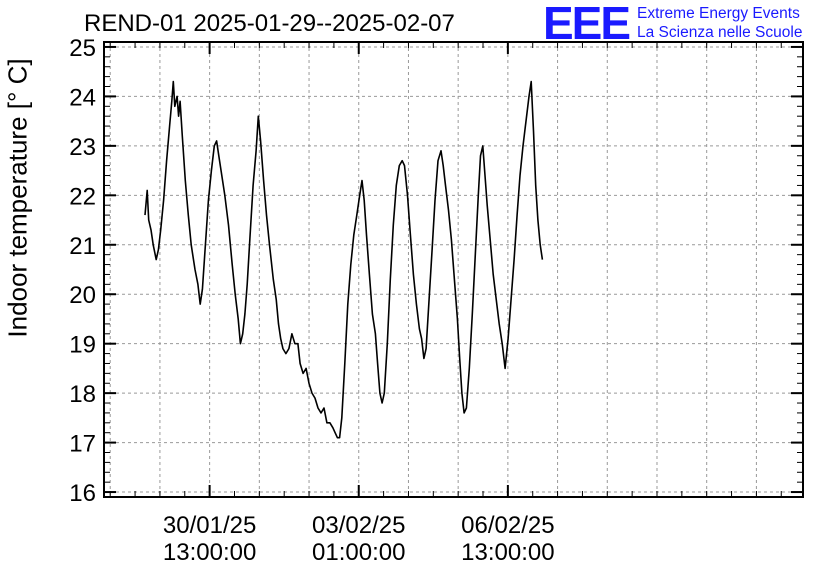  I want to click on y-tick-label: 16, so click(82, 493).